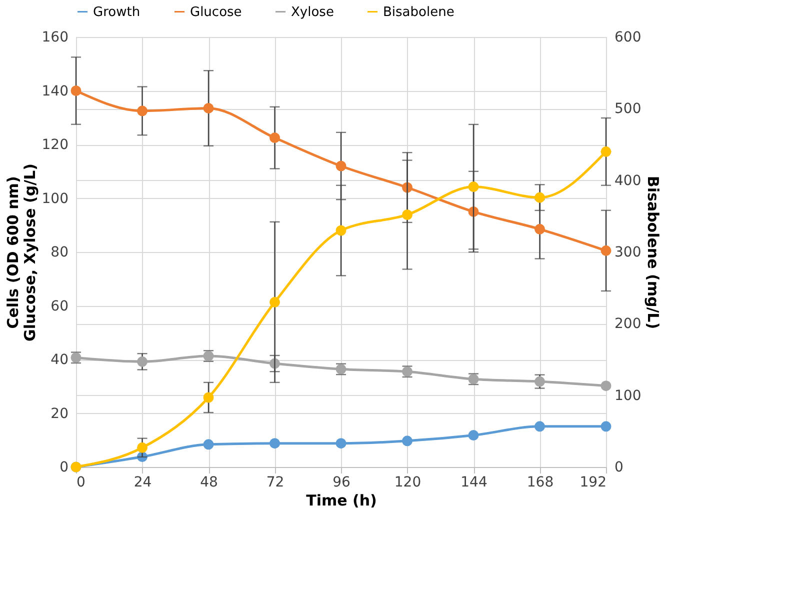 This screenshot has width=790, height=601. I want to click on x-tick-label: 72, so click(275, 482).